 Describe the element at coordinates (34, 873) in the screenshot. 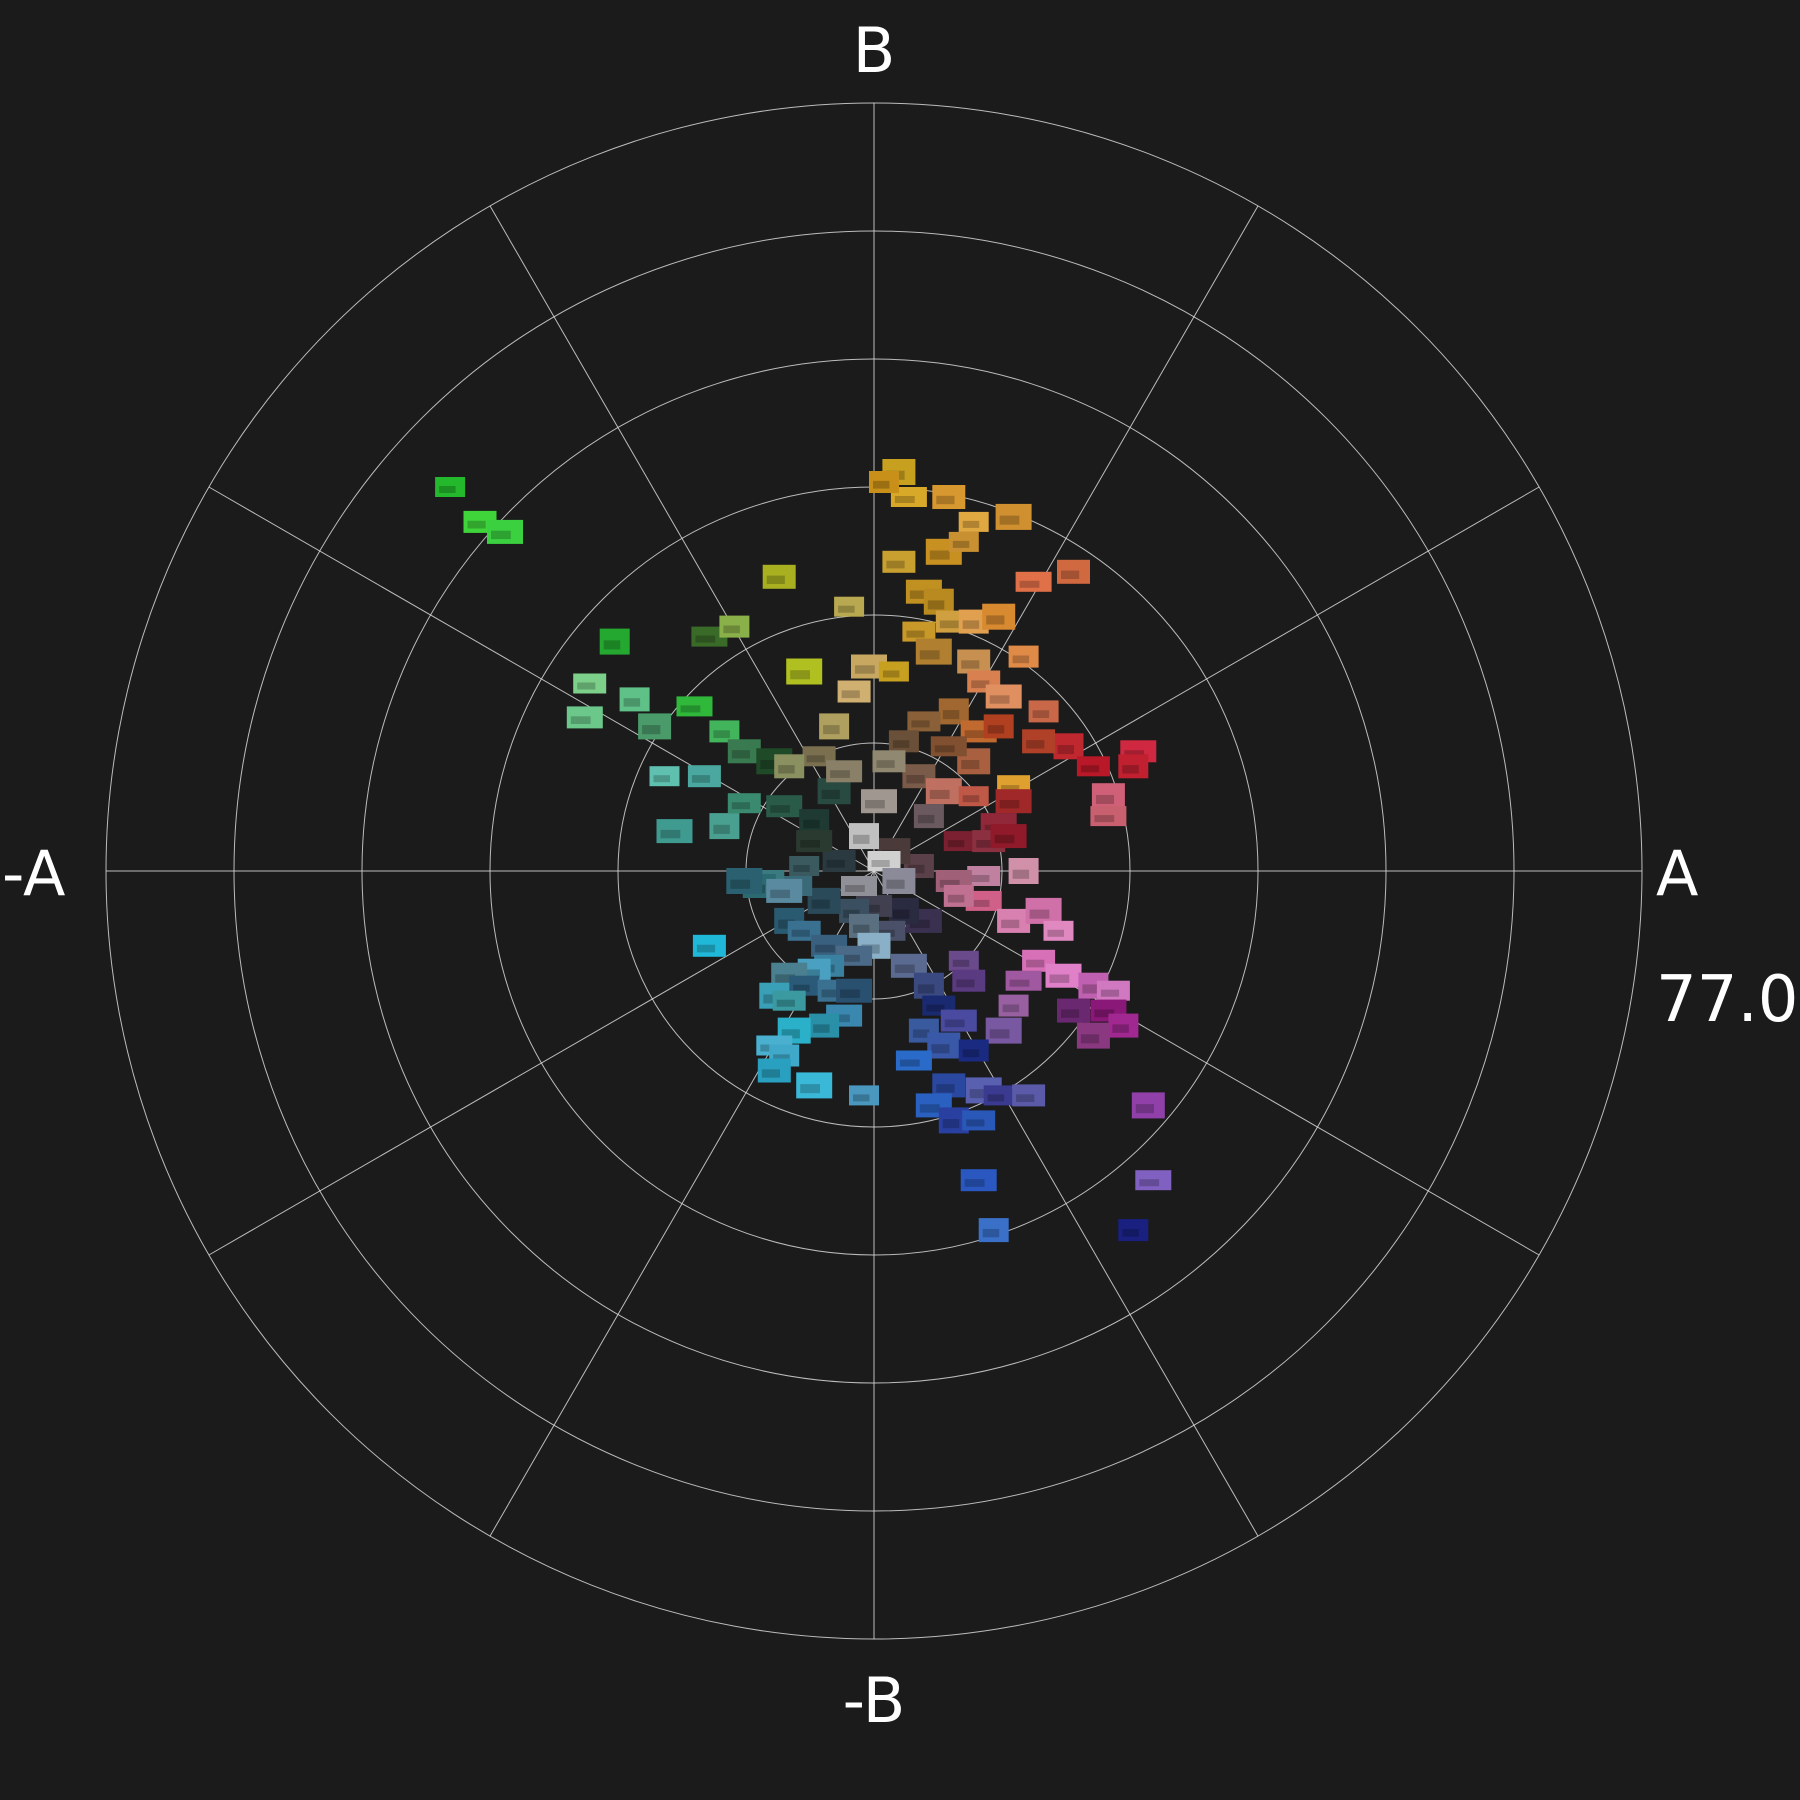

I see `axis-label-neg-a: -A` at that location.